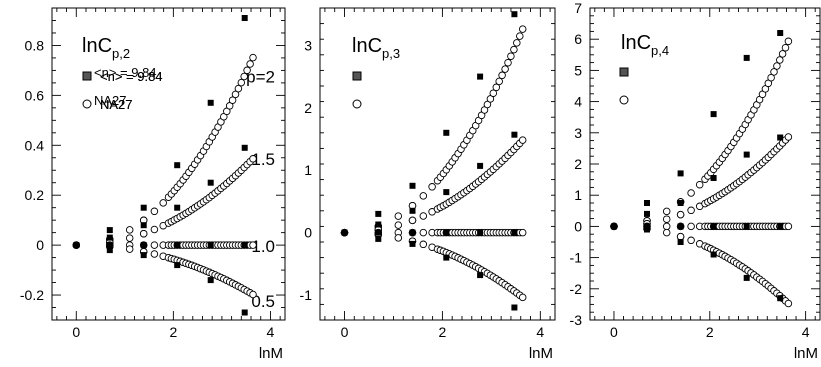  What do you see at coordinates (578, 195) in the screenshot?
I see `y-tick-label: 1` at bounding box center [578, 195].